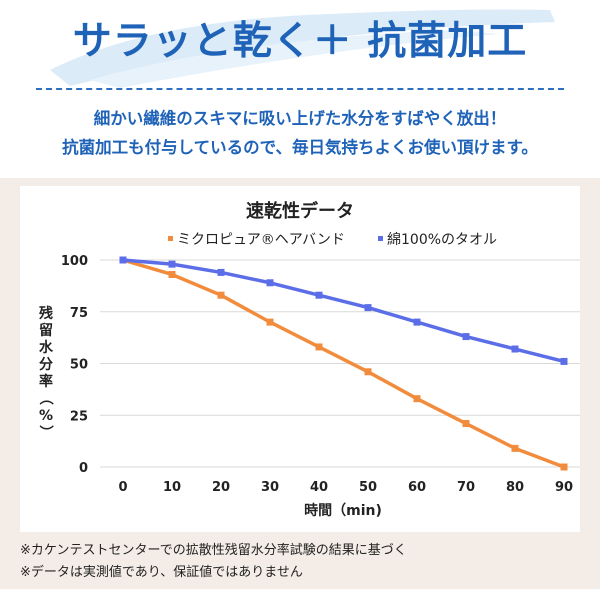 The image size is (600, 589). What do you see at coordinates (46, 416) in the screenshot?
I see `y-axis-label-char: %` at bounding box center [46, 416].